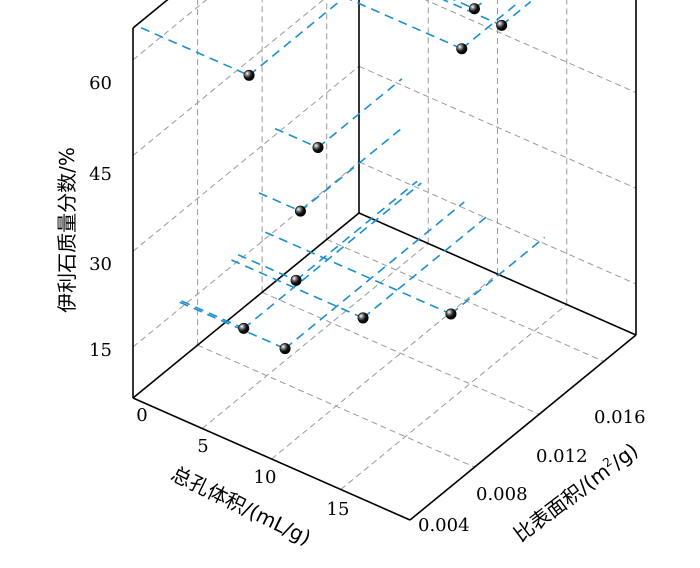  I want to click on z-axis-title: 伊利石质量分数/%, so click(67, 230).